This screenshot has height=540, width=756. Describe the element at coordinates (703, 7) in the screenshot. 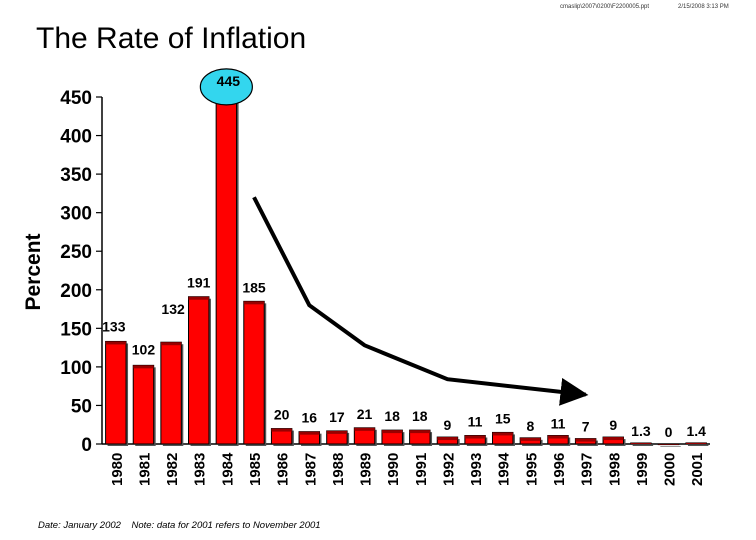

I see `timestamp-text: 2/15/2008 3:13 PM` at that location.